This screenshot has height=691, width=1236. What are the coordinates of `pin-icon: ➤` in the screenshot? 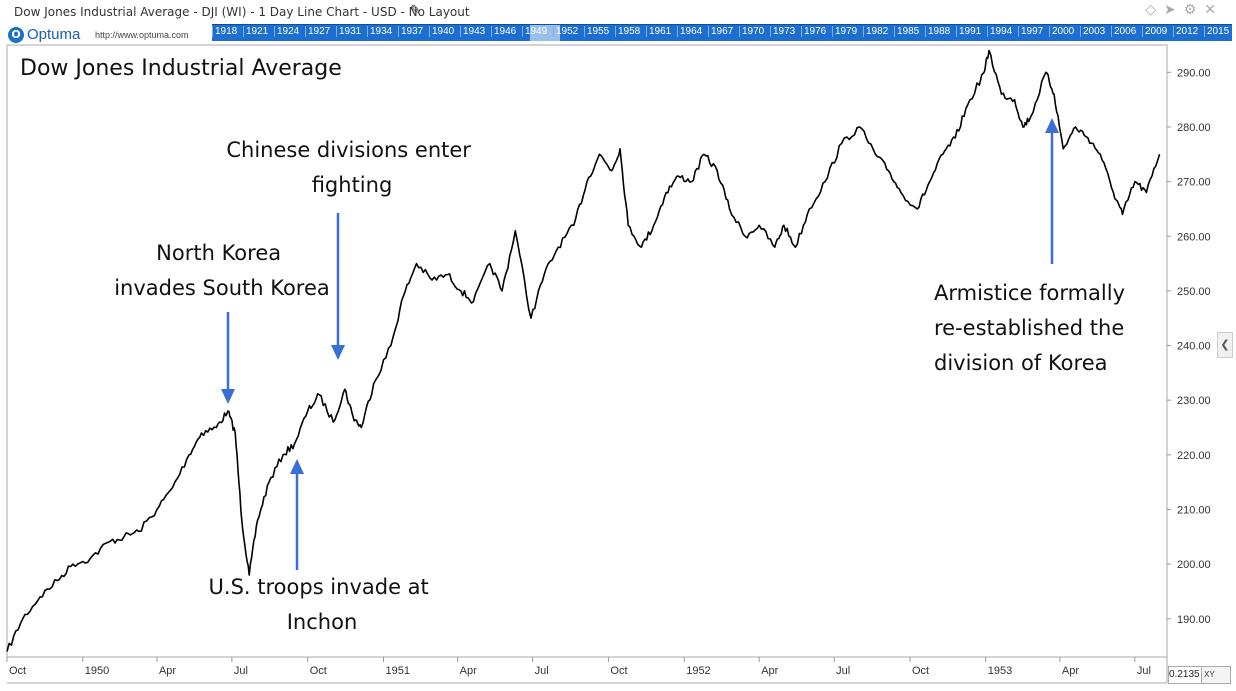 It's located at (1173, 10).